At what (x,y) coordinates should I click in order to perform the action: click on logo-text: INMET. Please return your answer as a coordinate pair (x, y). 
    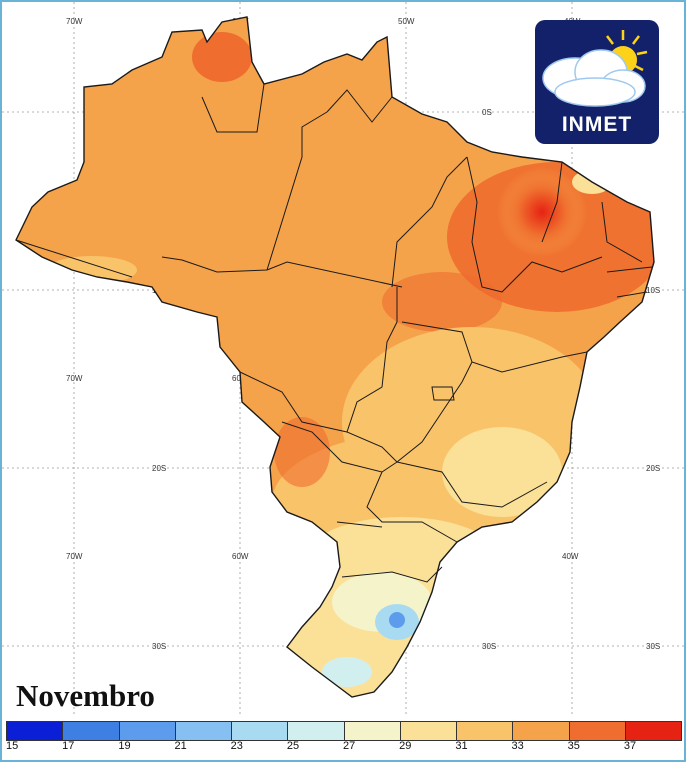
    Looking at the image, I should click on (597, 124).